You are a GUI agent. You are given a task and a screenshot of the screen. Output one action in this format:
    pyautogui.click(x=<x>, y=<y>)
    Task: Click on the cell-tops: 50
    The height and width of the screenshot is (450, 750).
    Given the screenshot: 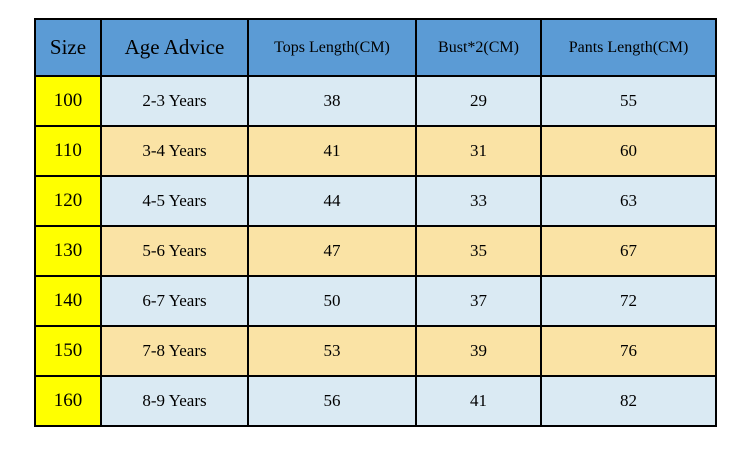 What is the action you would take?
    pyautogui.click(x=332, y=301)
    